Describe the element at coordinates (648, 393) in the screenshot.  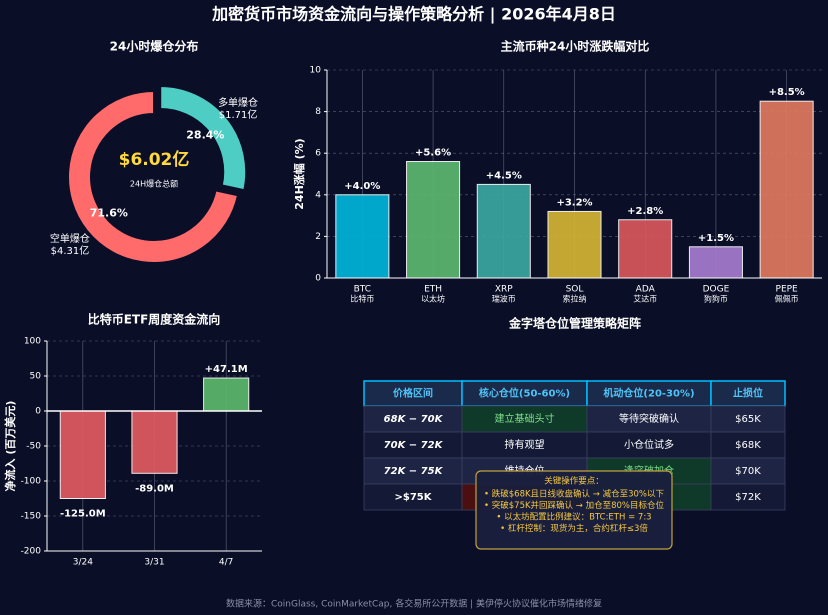
I see `header-text: 机动仓位(20-30%)` at that location.